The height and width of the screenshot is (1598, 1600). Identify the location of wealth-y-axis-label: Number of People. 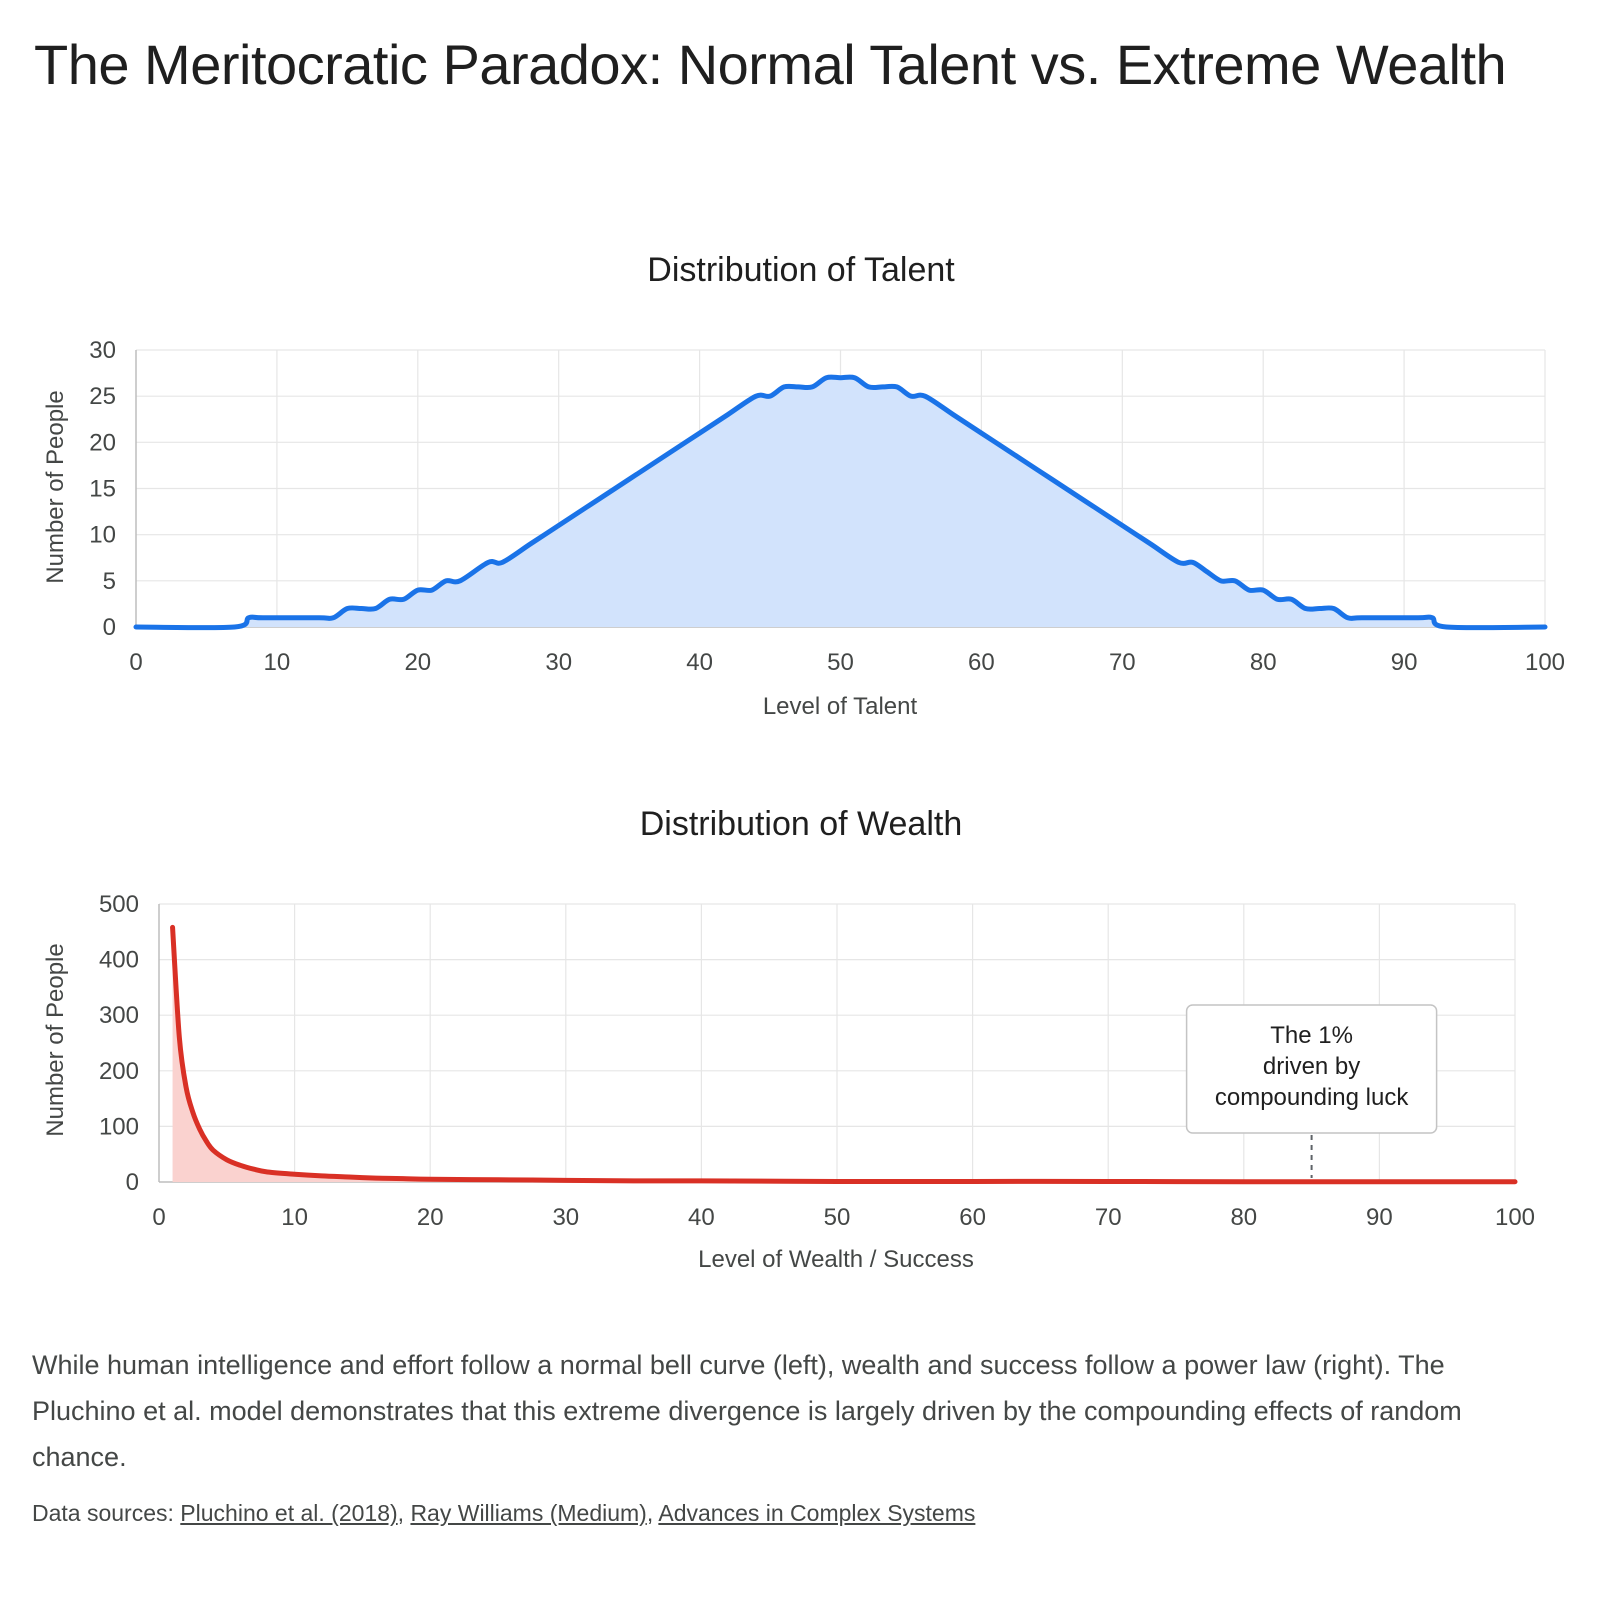
(55, 1039).